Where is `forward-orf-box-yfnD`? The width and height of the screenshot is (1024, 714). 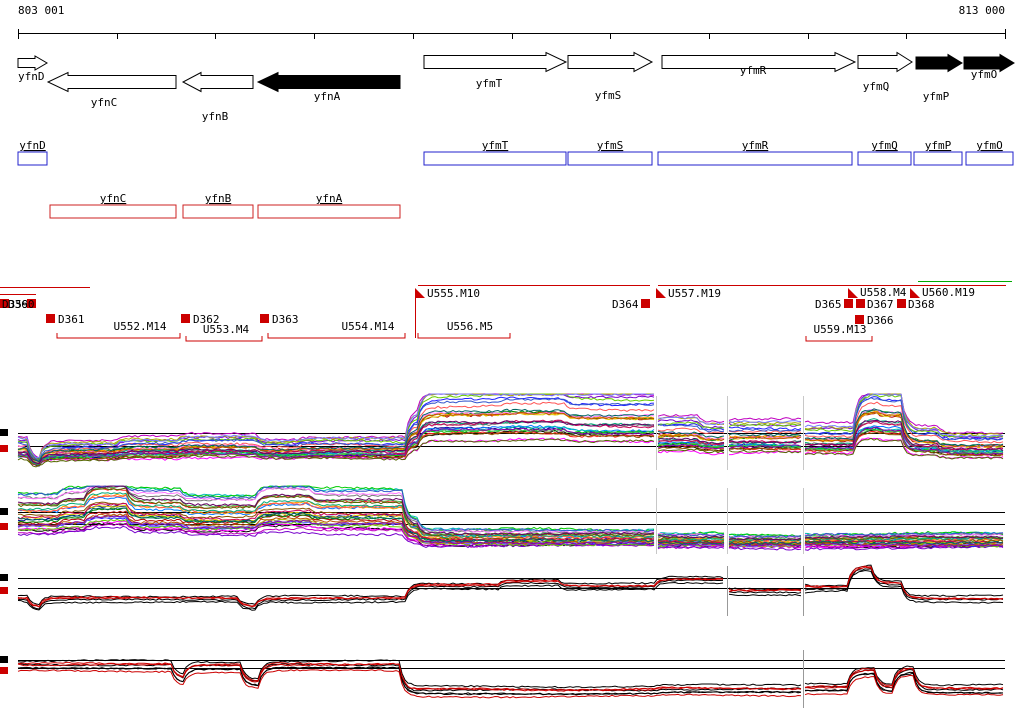 forward-orf-box-yfnD is located at coordinates (32, 158).